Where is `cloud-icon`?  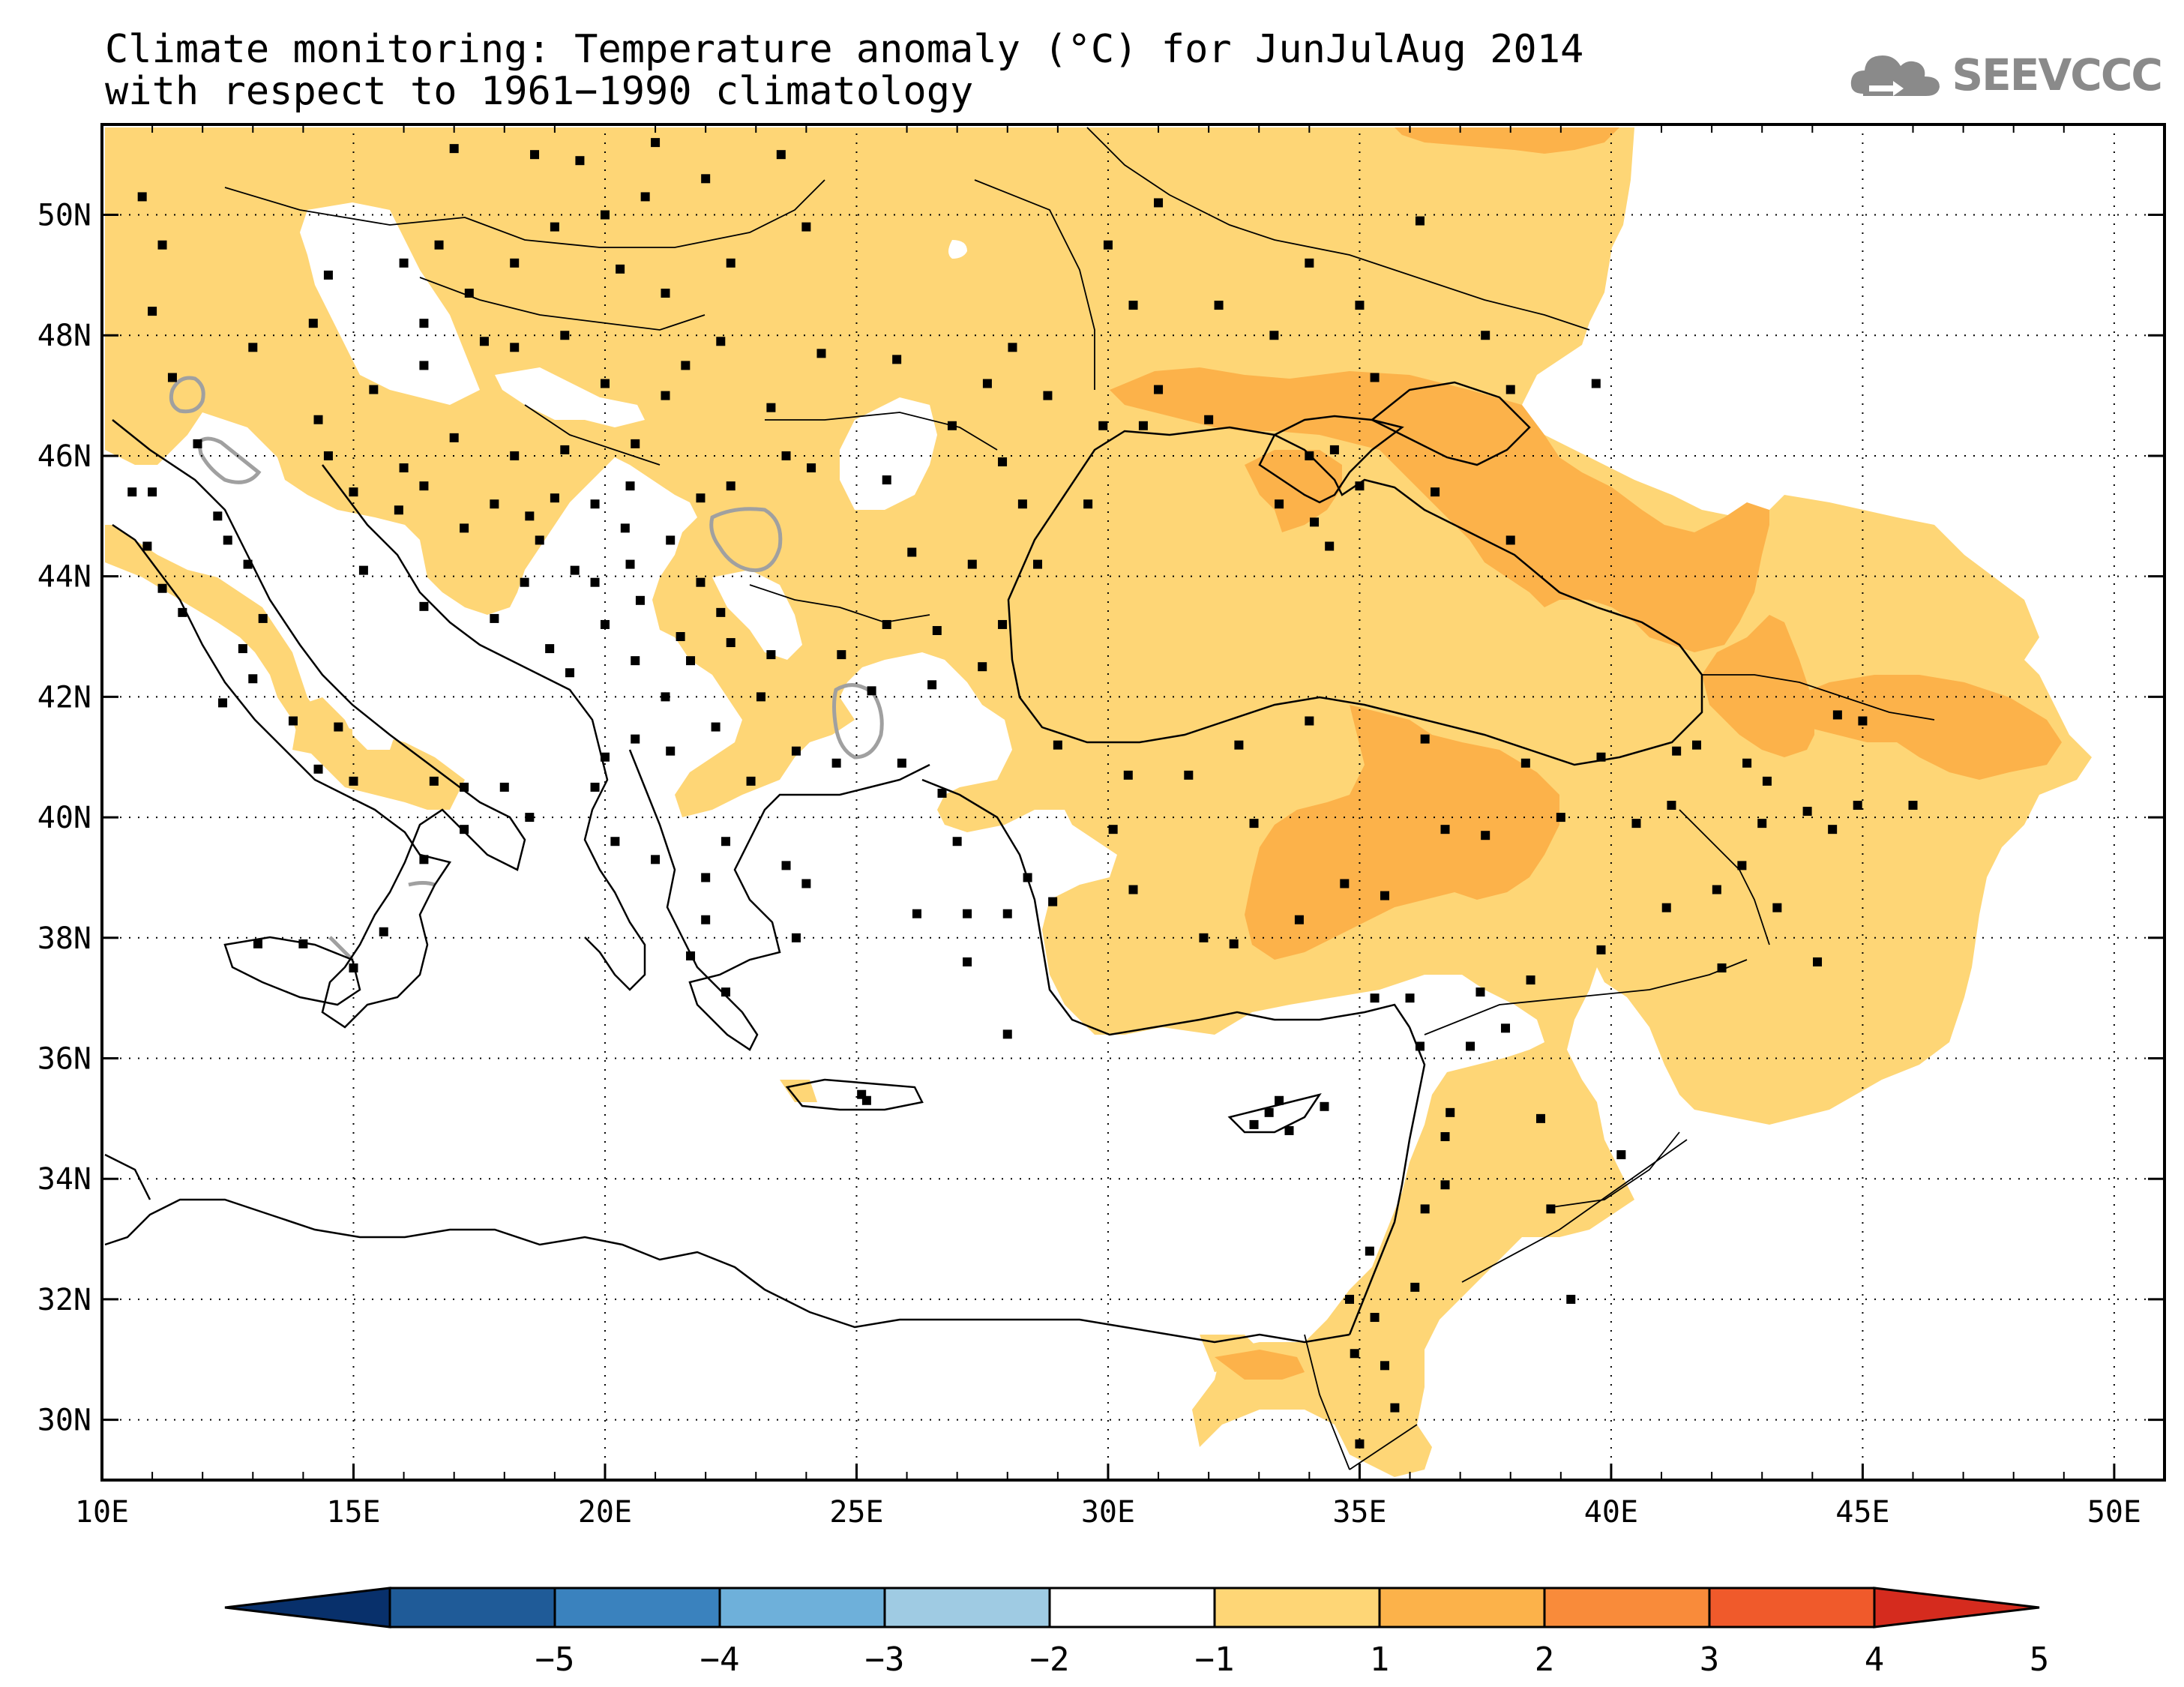
cloud-icon is located at coordinates (1895, 75).